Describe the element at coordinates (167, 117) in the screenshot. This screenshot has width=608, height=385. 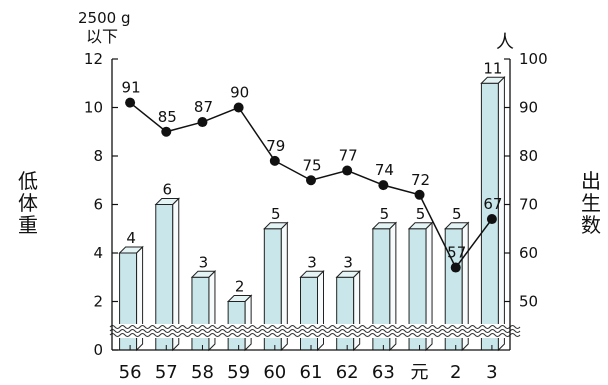
I see `births-value-label: 85` at that location.